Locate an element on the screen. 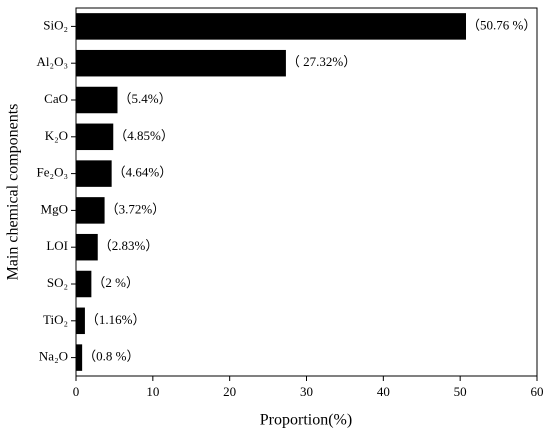 This screenshot has height=437, width=550. value-label: （50.76 %） is located at coordinates (501, 24).